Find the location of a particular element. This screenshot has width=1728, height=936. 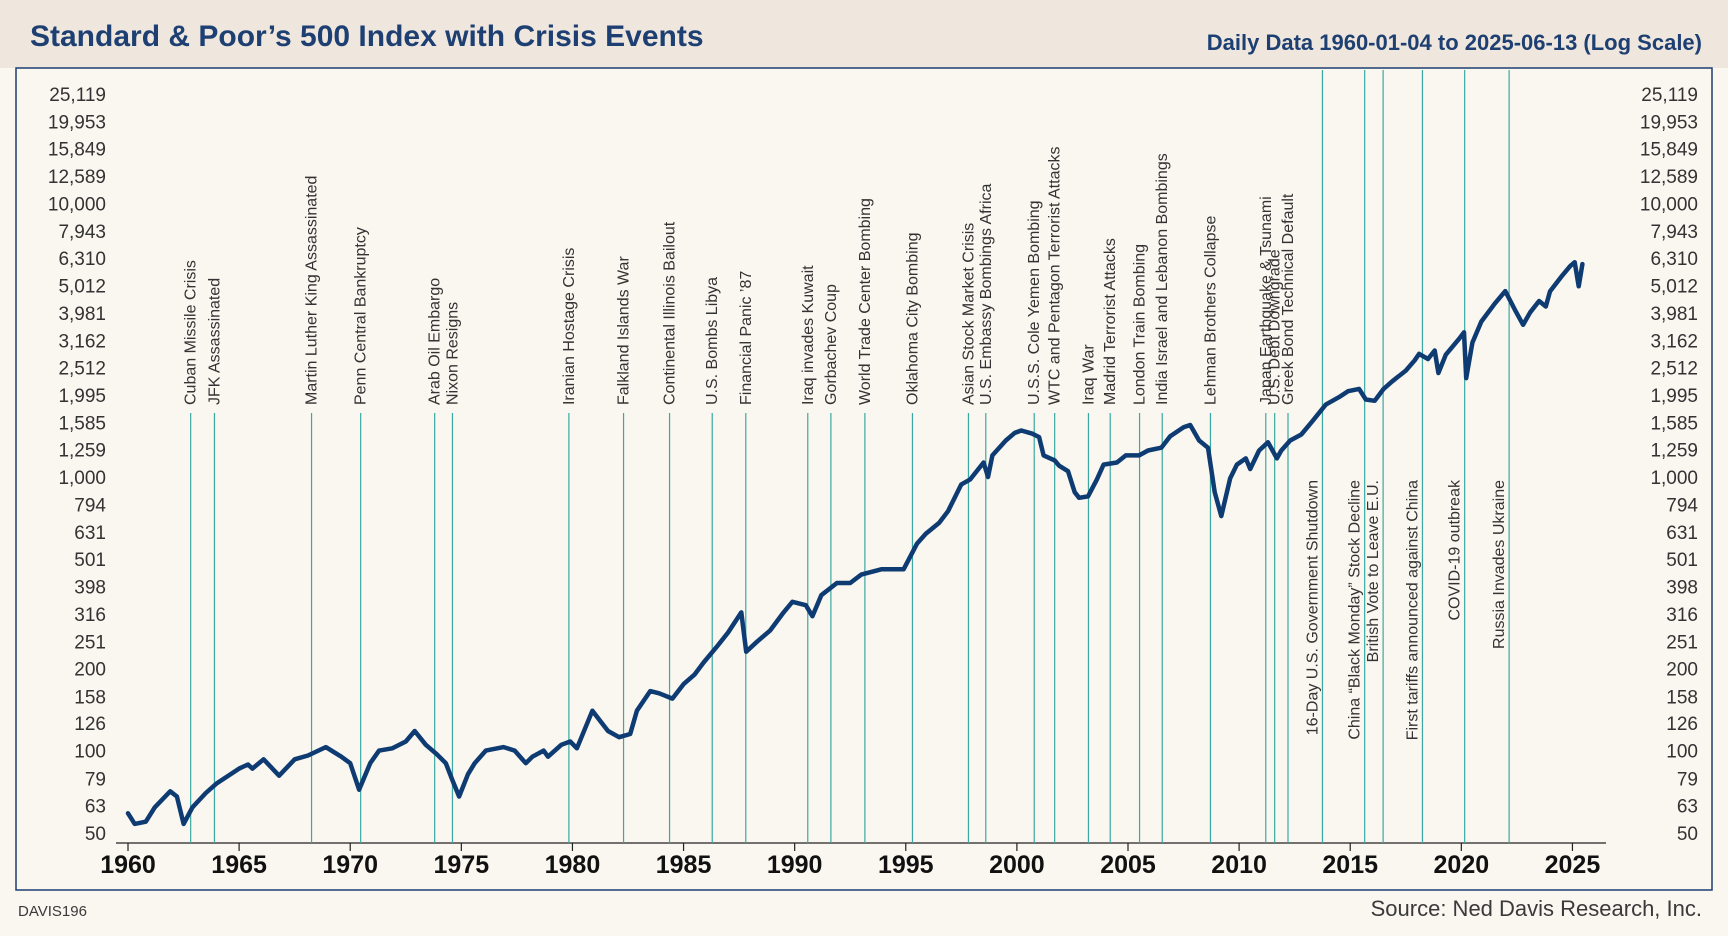

y-tick-label-left: 501 is located at coordinates (90, 560).